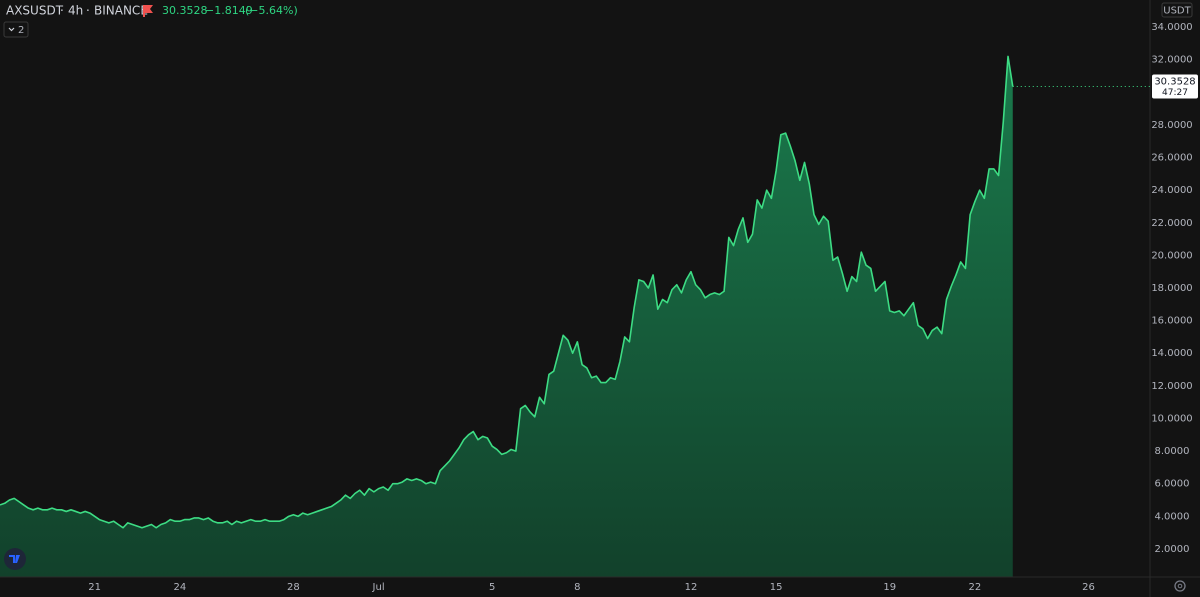 This screenshot has height=597, width=1200. Describe the element at coordinates (121, 11) in the screenshot. I see `exchange: BINANCE` at that location.